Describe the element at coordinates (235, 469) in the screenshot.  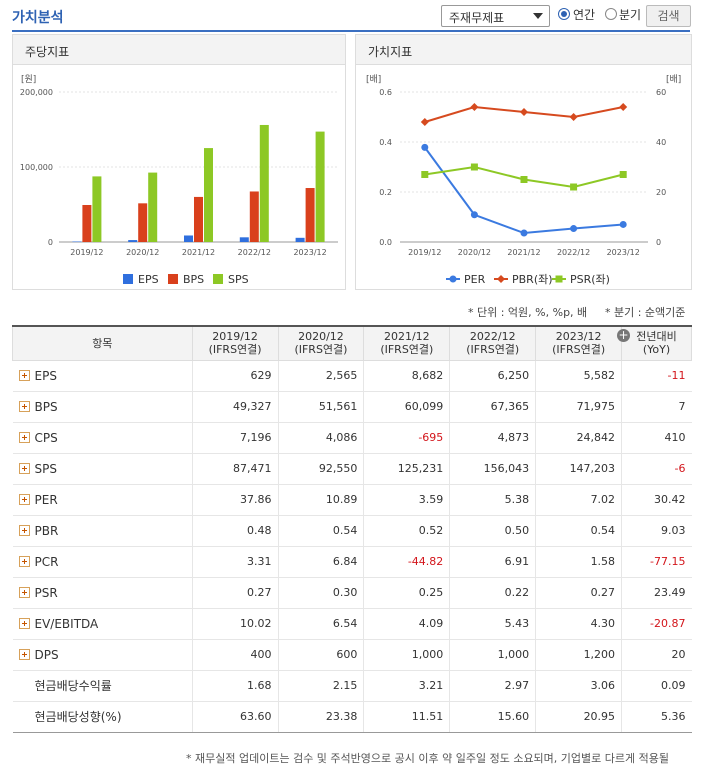
I see `table-cell: 87,471` at that location.